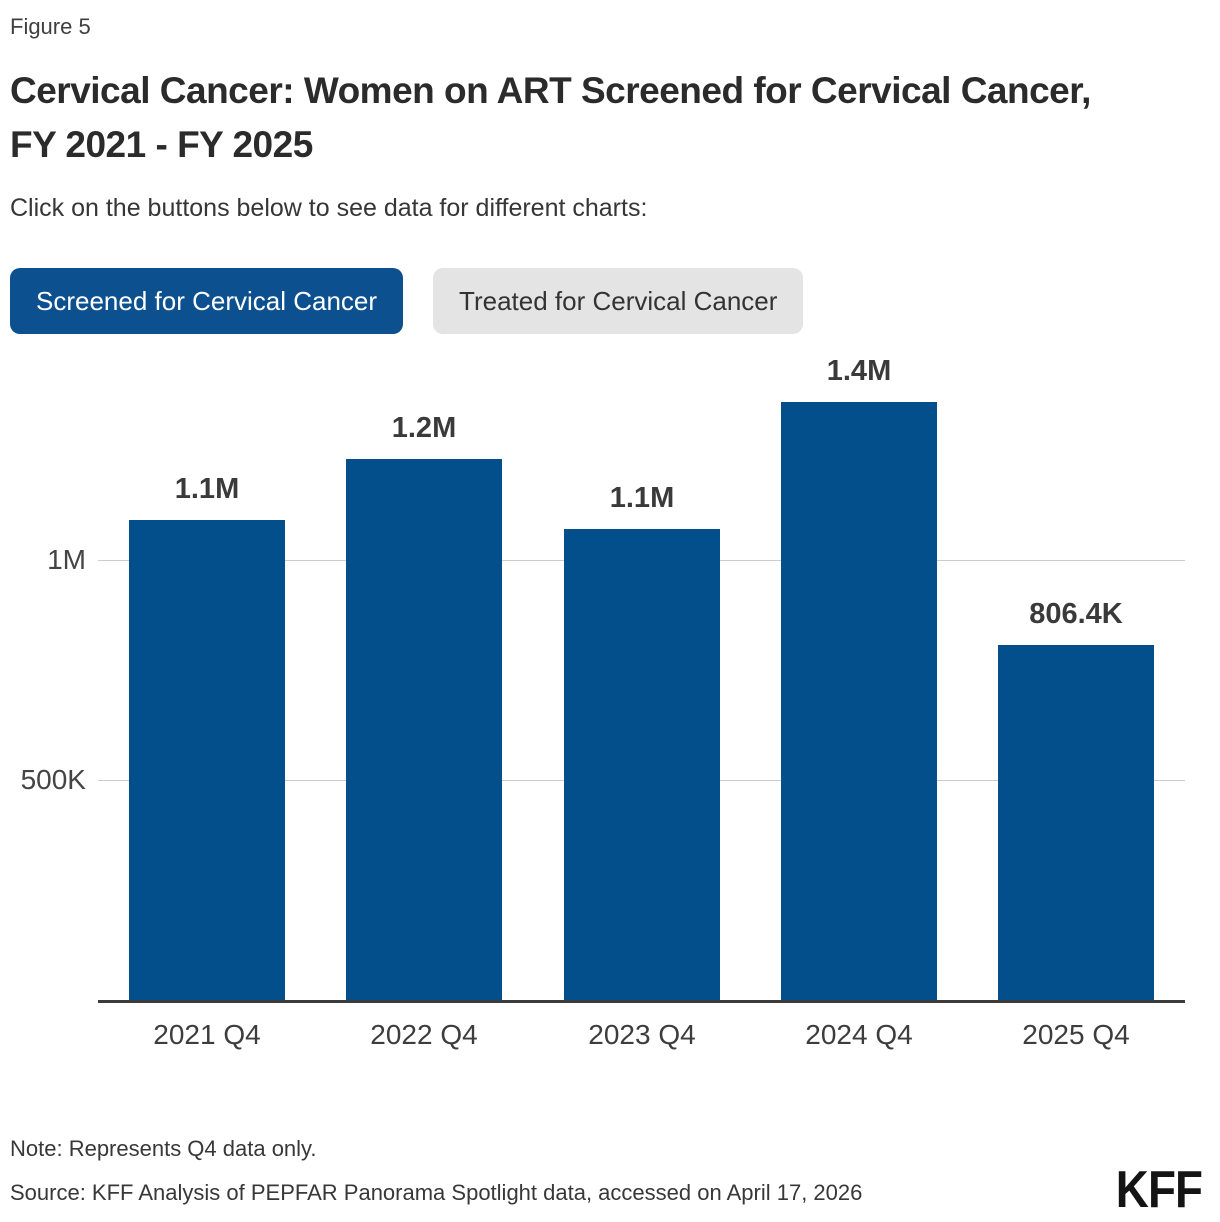  I want to click on x-axis-tick-label: 2023 Q4, so click(642, 1034).